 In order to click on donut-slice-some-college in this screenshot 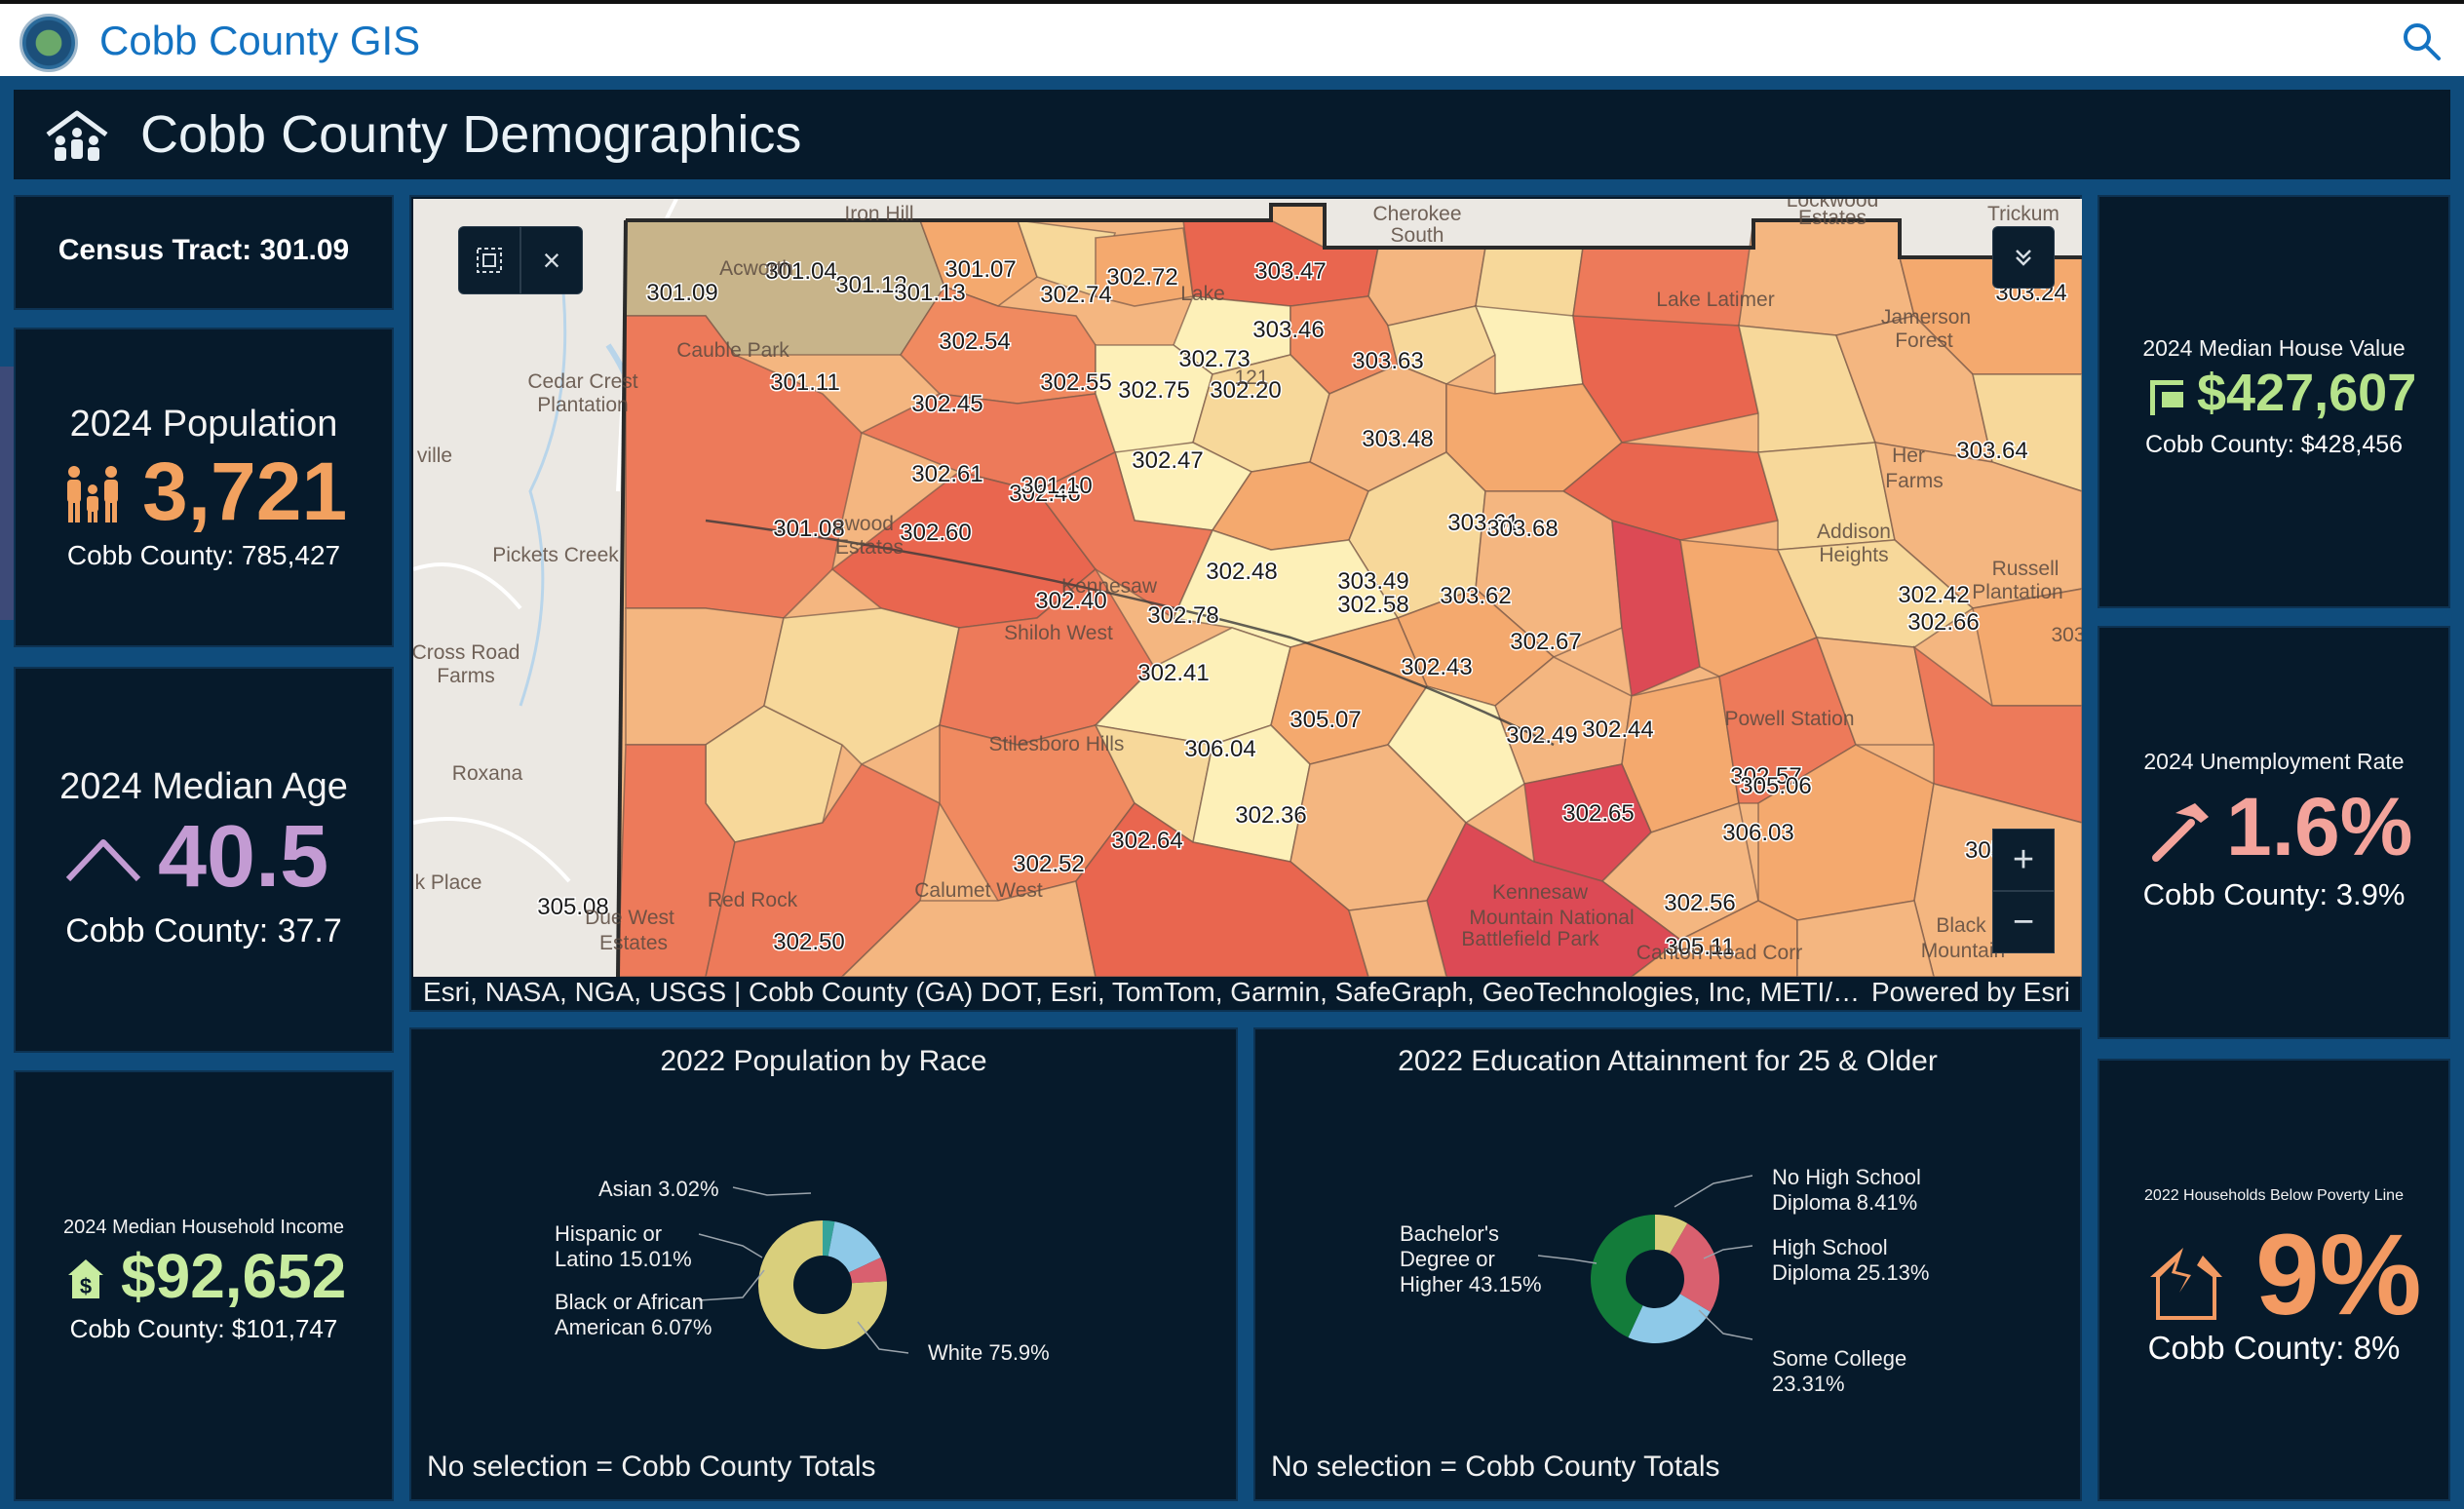, I will do `click(1669, 1318)`.